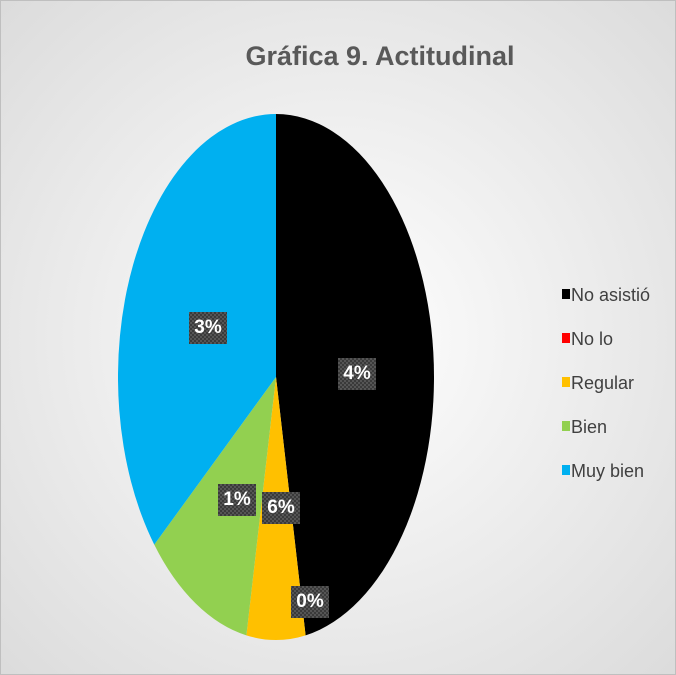 This screenshot has height=675, width=676. I want to click on data-label: 4%, so click(357, 373).